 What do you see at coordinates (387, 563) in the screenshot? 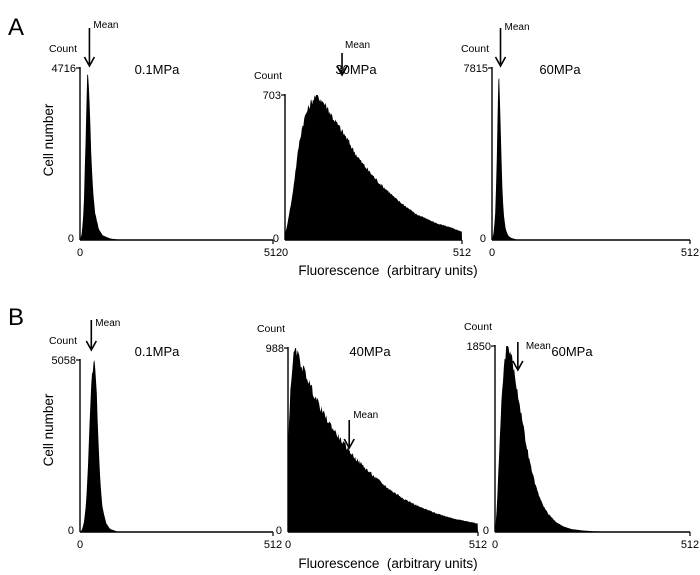
I see `x-axis-label-row-b: Fluorescence (arbitrary units)` at bounding box center [387, 563].